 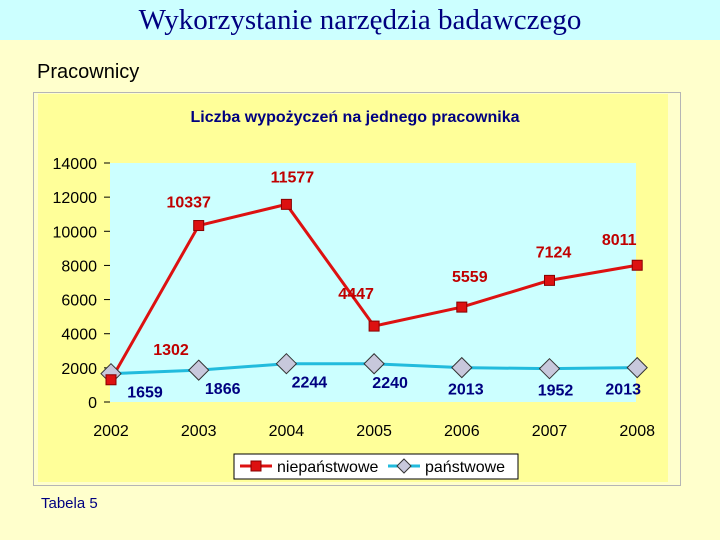 What do you see at coordinates (256, 466) in the screenshot?
I see `legend-marker-niepanstwowe` at bounding box center [256, 466].